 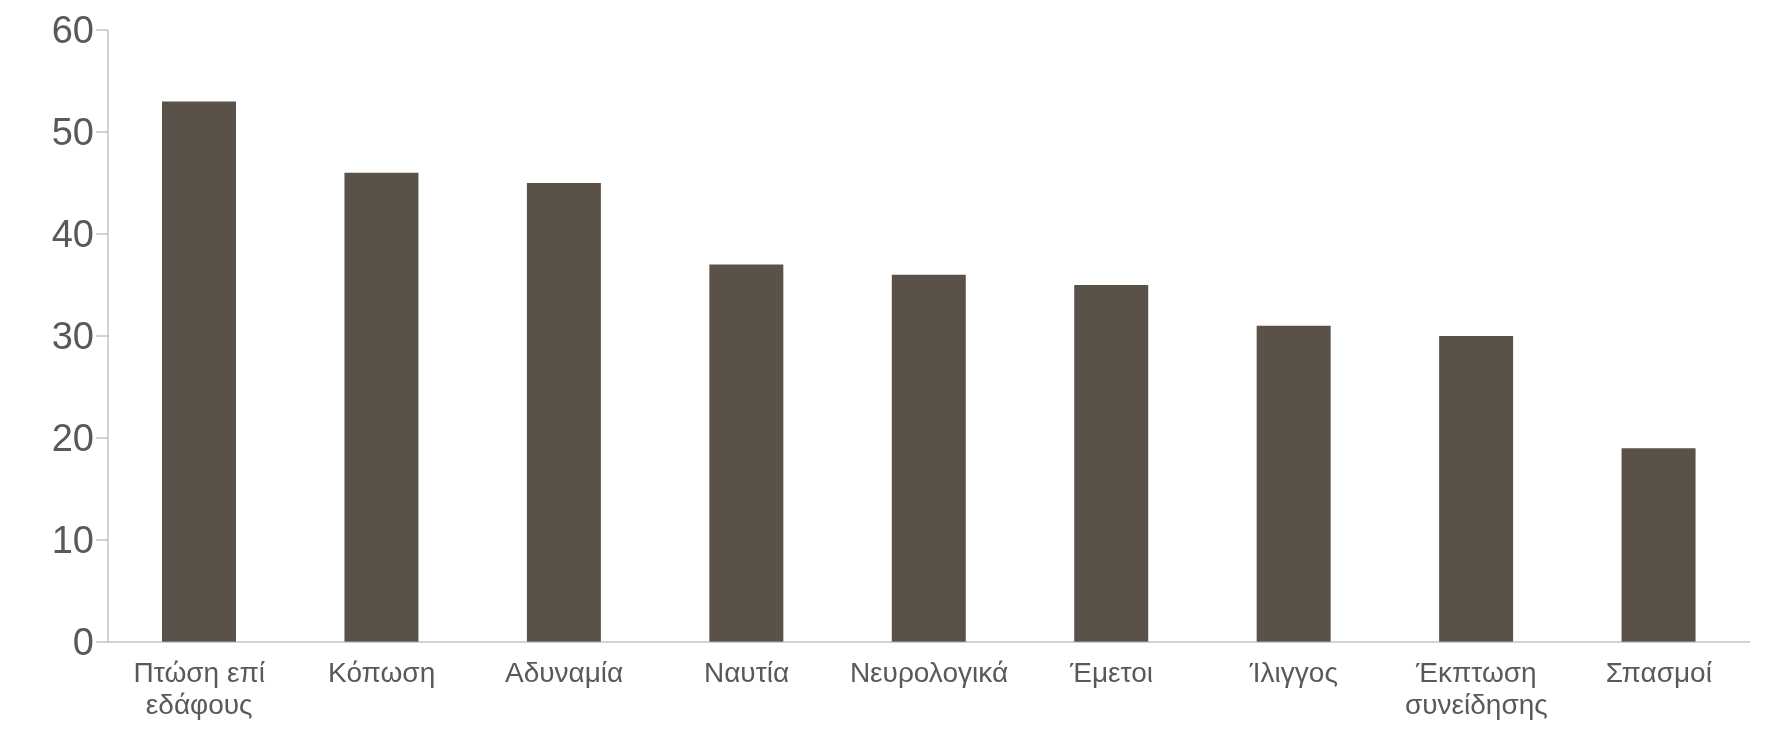 I want to click on x-tick-label: Σπασμοί, so click(x=1658, y=672).